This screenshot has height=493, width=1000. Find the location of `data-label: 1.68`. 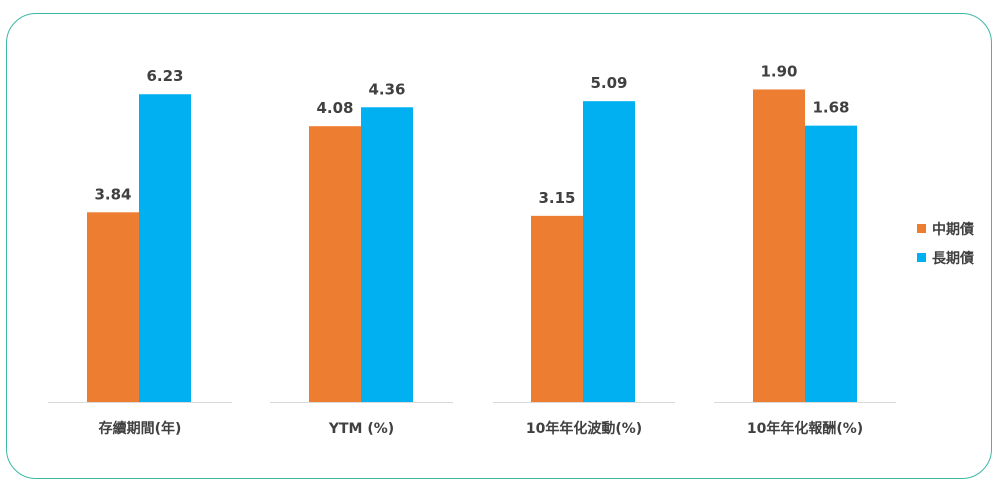

data-label: 1.68 is located at coordinates (830, 108).